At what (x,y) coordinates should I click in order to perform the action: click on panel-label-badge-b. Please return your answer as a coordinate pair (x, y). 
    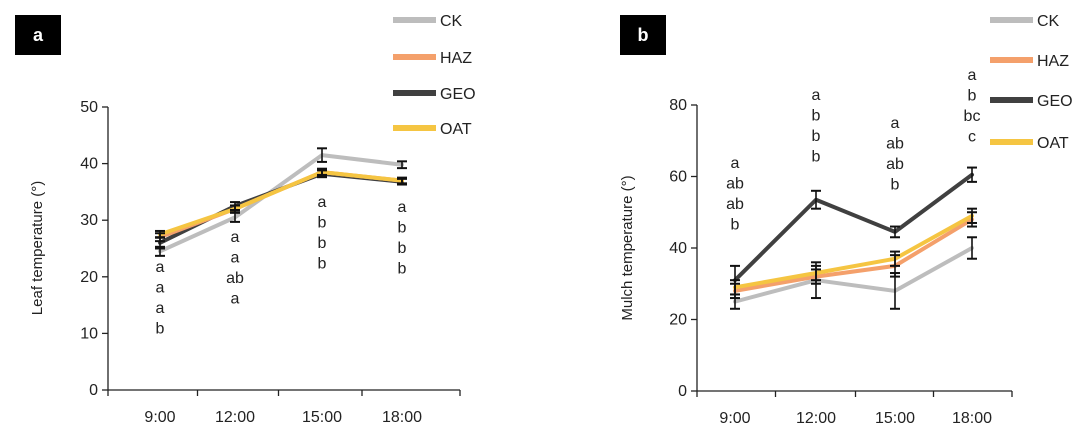
    Looking at the image, I should click on (643, 35).